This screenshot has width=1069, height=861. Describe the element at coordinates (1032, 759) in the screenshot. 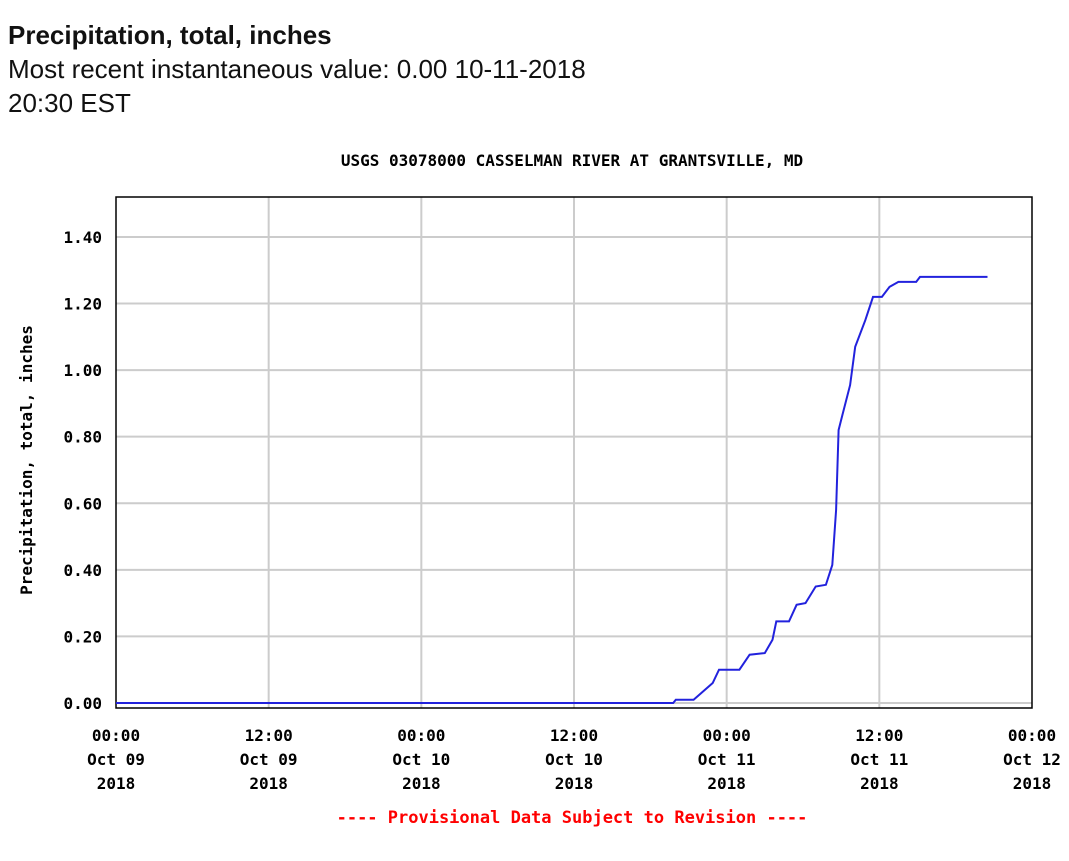

I see `x-tick-label: Oct 12` at that location.